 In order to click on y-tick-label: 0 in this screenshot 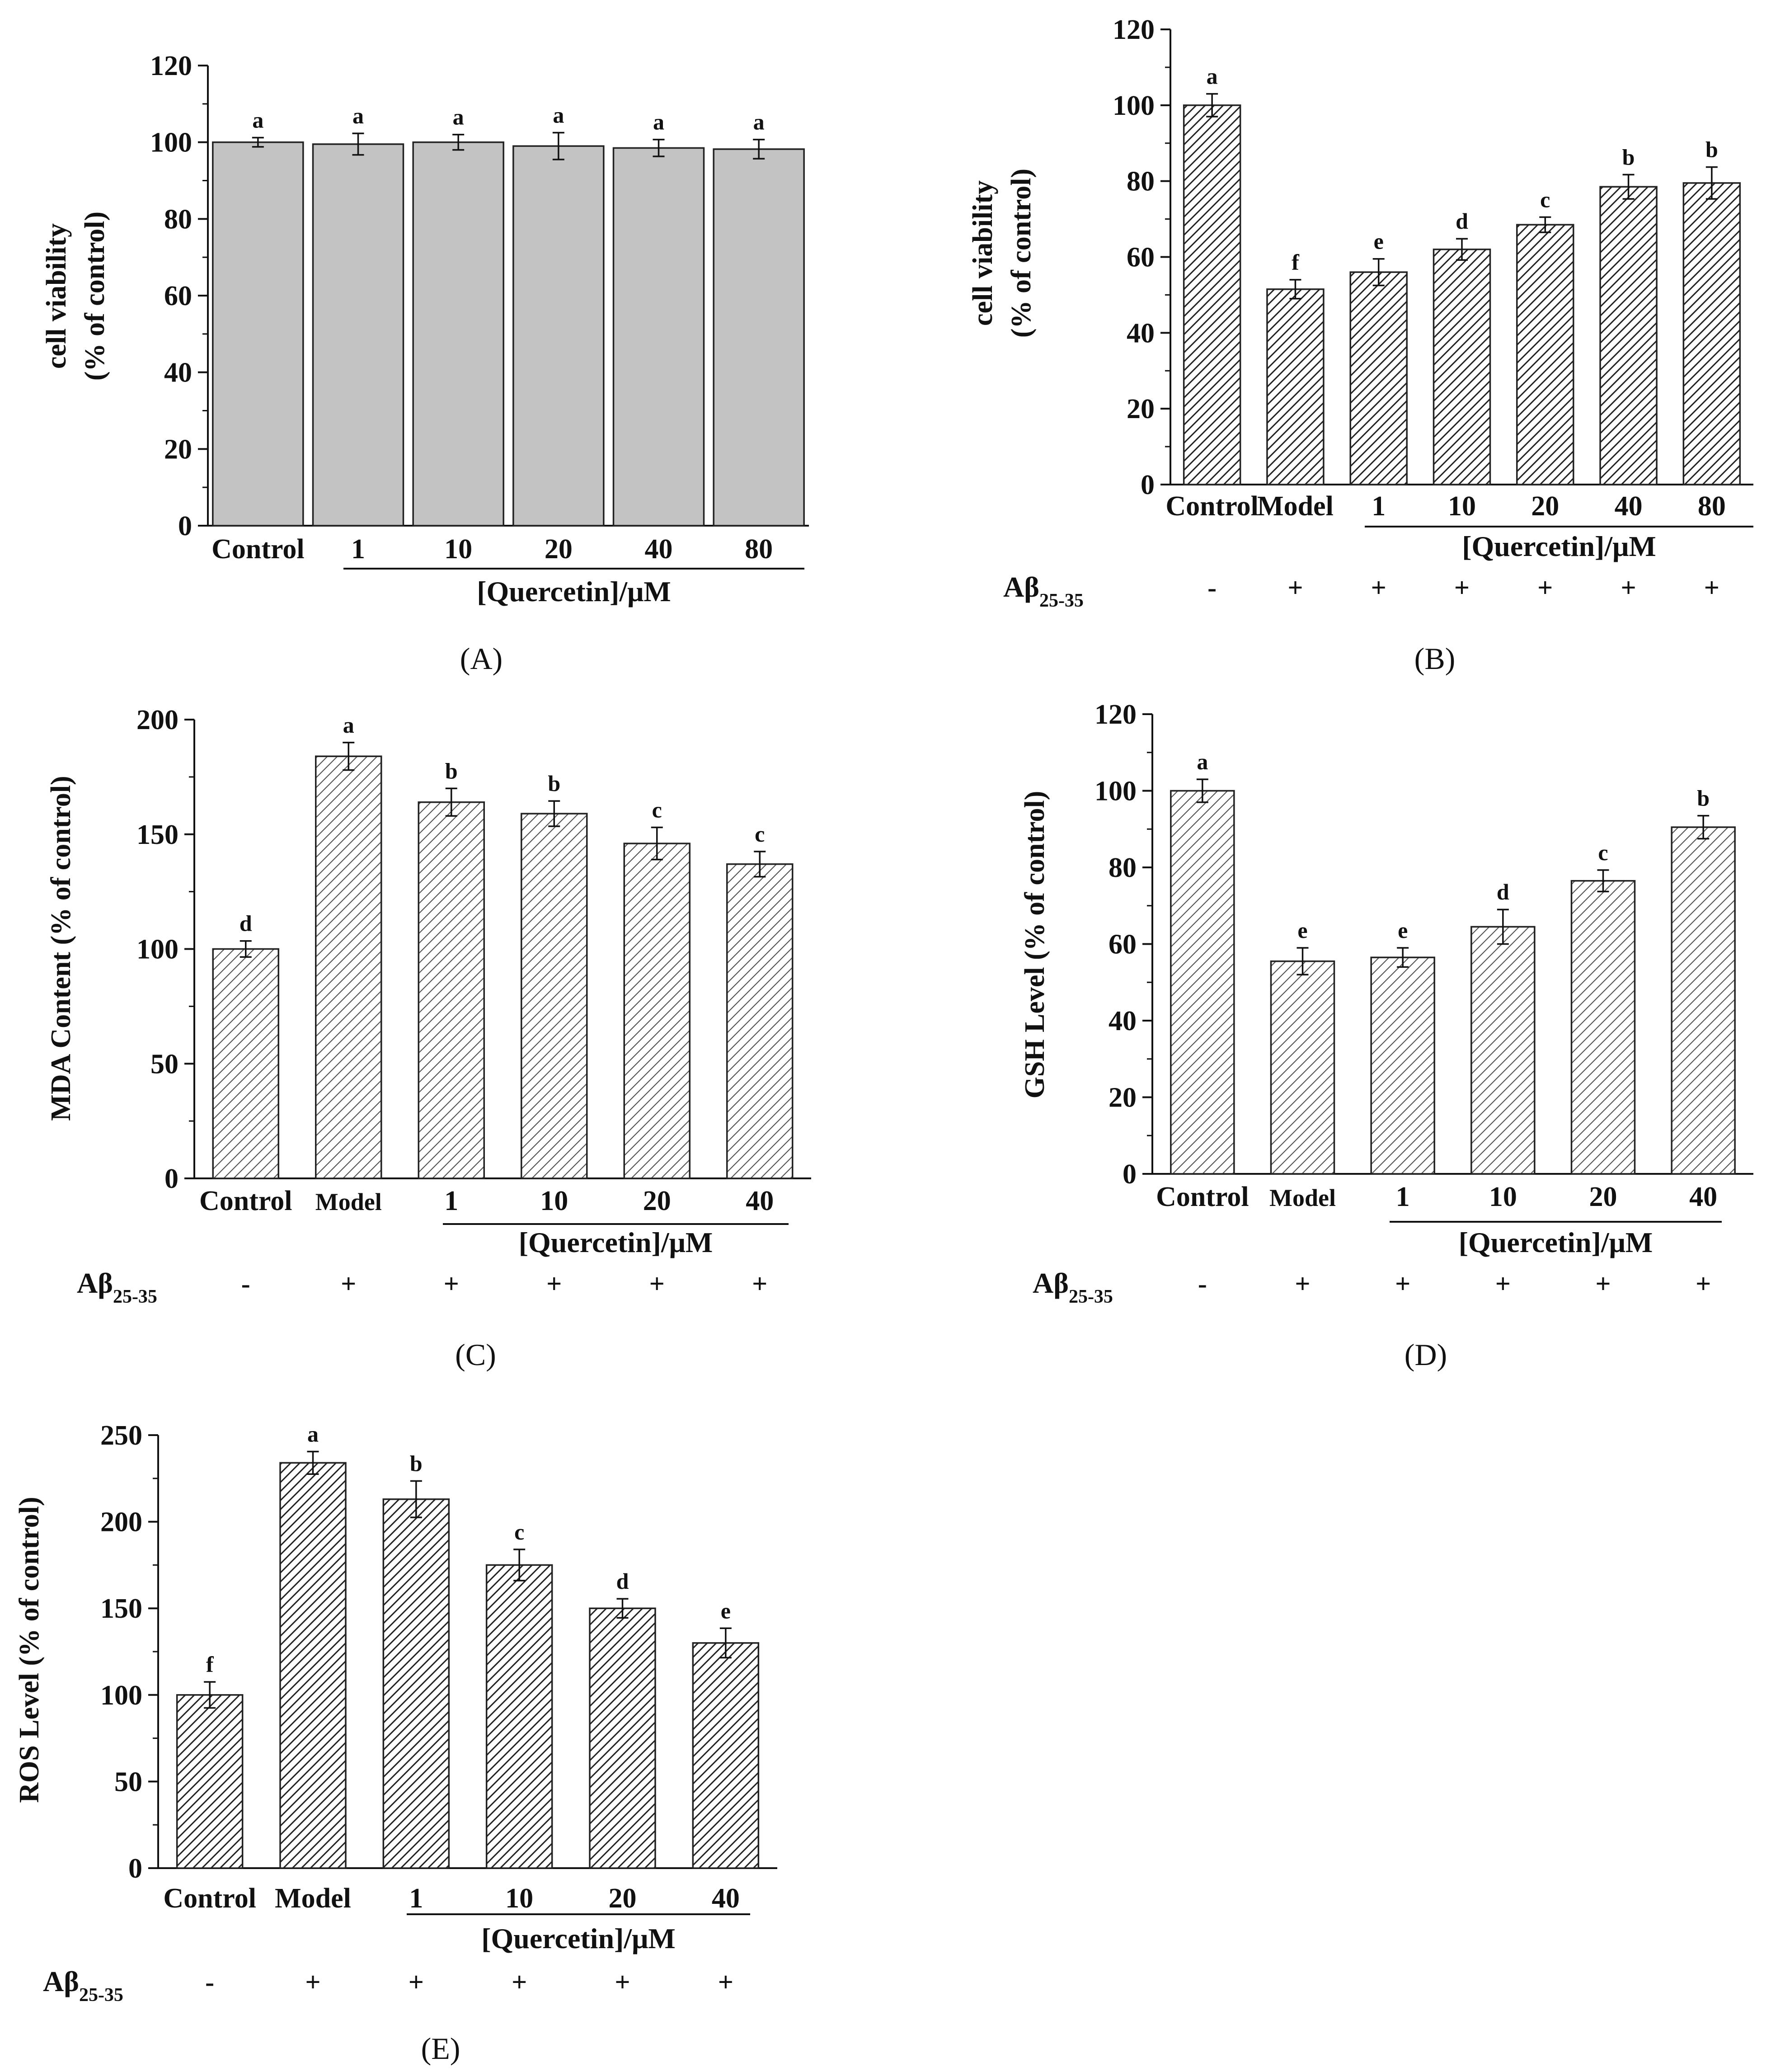, I will do `click(1130, 1174)`.